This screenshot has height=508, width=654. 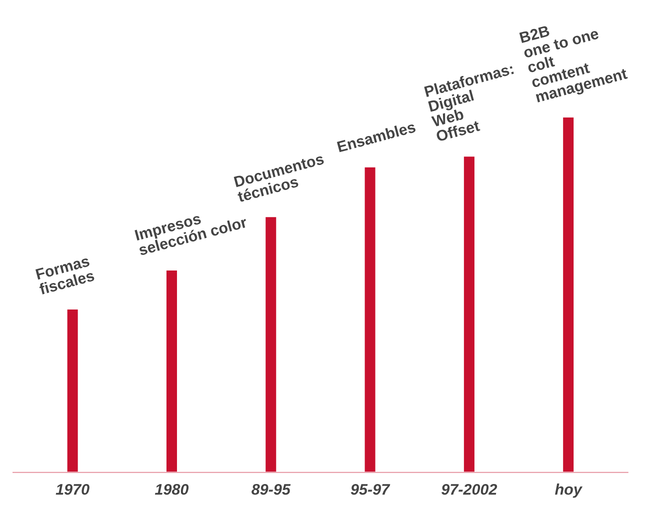 I want to click on x-tick-label: 97-2002, so click(x=470, y=489).